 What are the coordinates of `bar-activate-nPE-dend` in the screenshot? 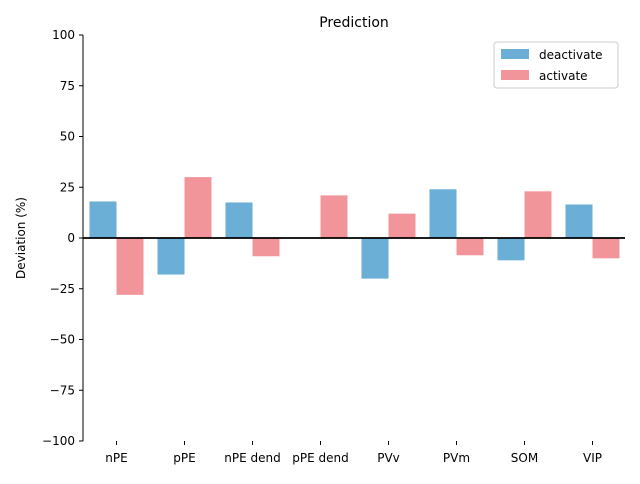 It's located at (266, 247).